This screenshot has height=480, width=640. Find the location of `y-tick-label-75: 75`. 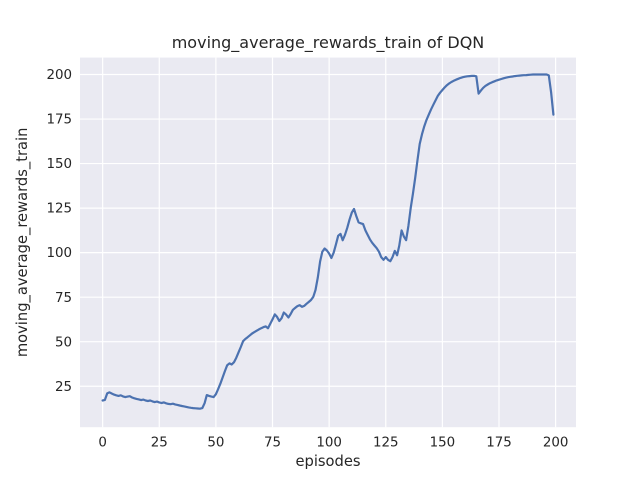

y-tick-label-75: 75 is located at coordinates (63, 298).